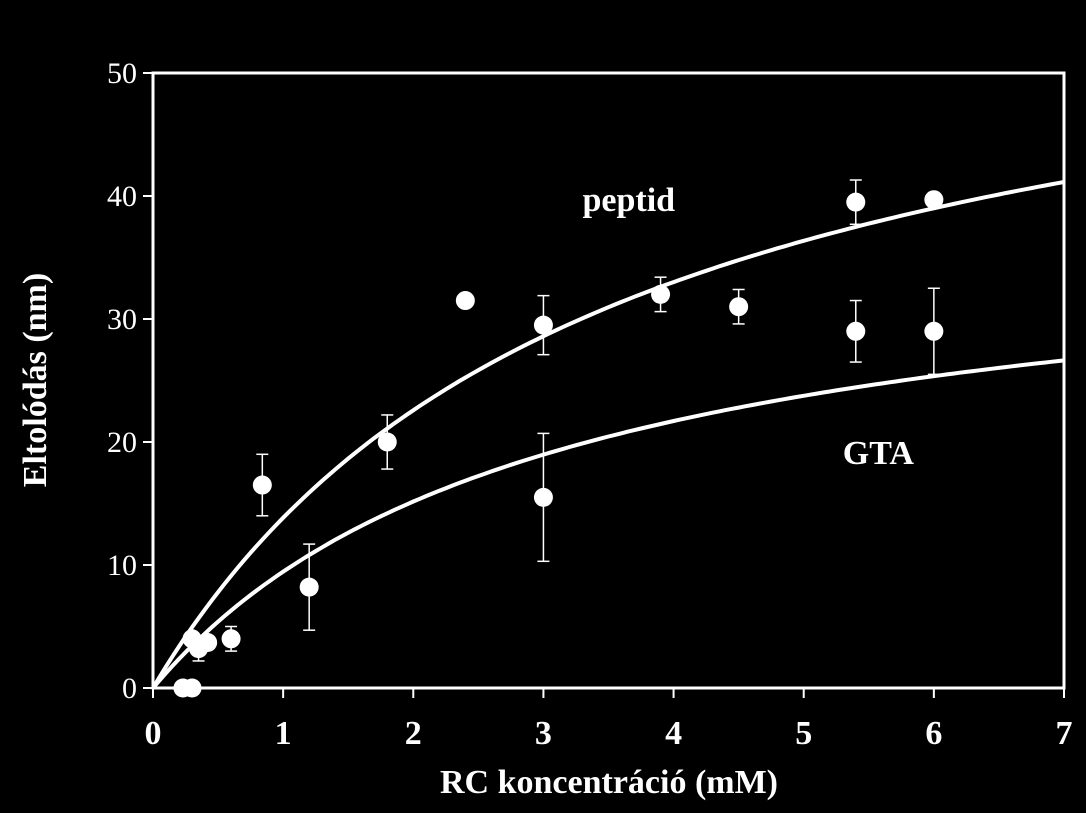 This screenshot has height=813, width=1086. What do you see at coordinates (283, 733) in the screenshot?
I see `x-tick-label: 1` at bounding box center [283, 733].